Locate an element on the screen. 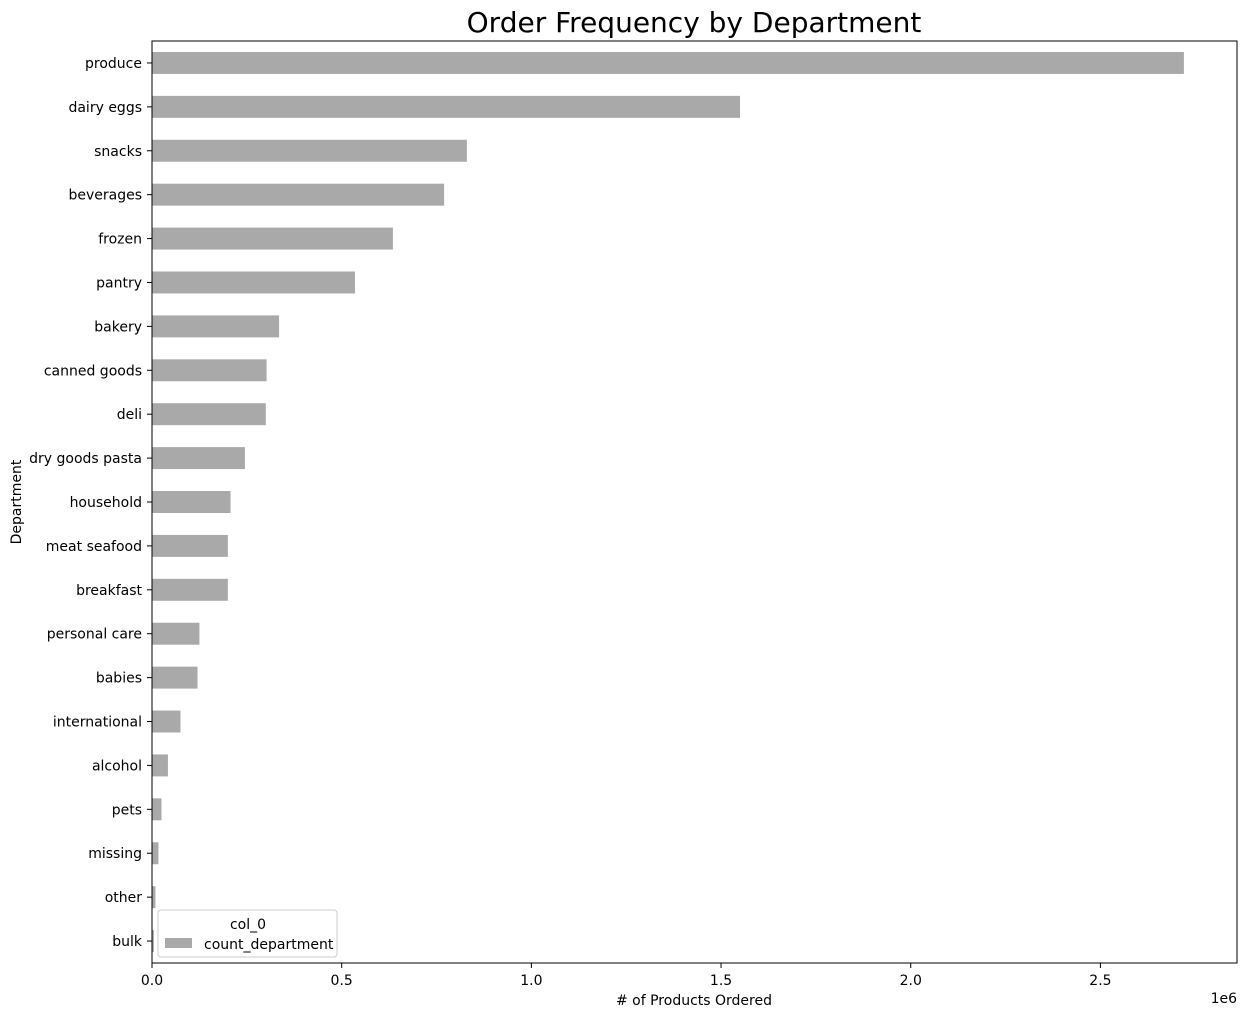  y-tick-label: canned goods is located at coordinates (93, 371).